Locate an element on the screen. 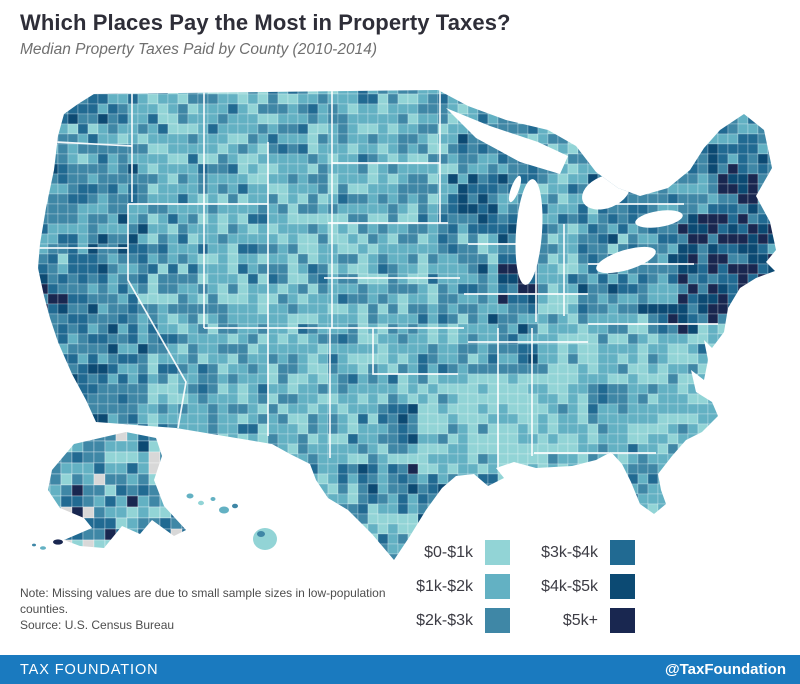  legend-item: $0-$1k is located at coordinates (452, 552).